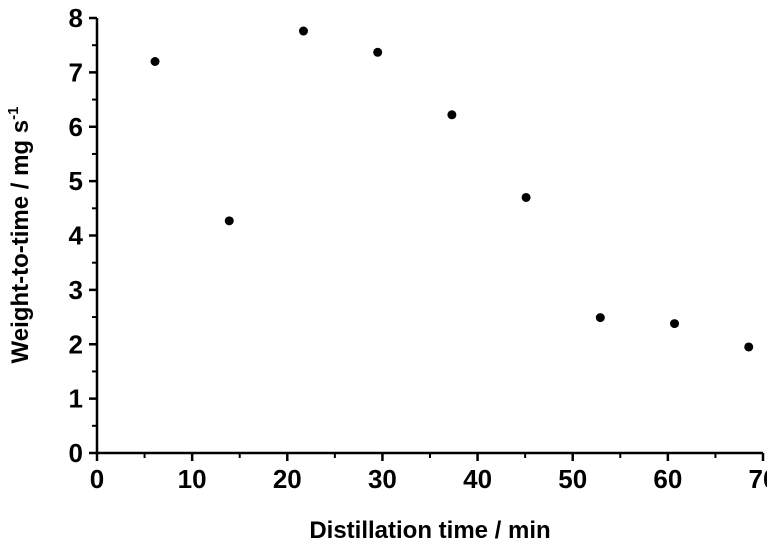  I want to click on x-tick-label-6: 60, so click(667, 479).